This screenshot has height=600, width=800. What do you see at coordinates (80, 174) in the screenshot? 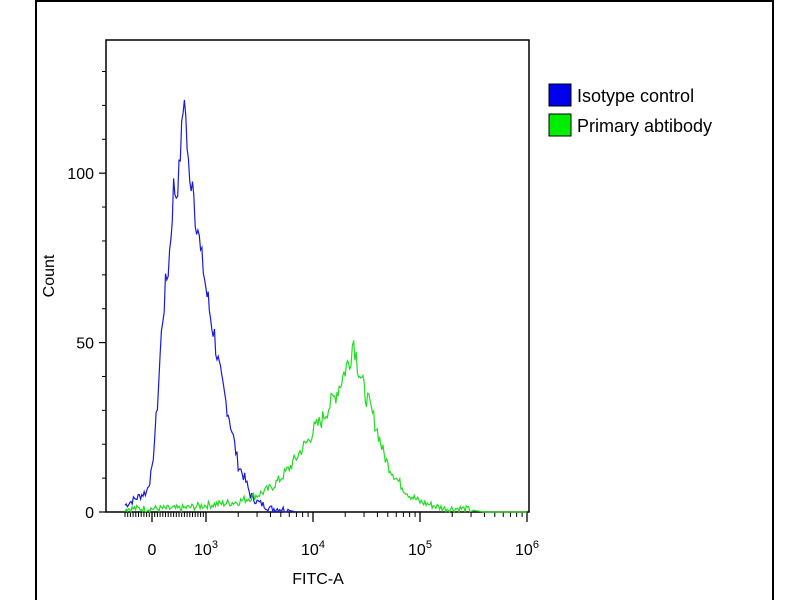
I see `y-tick-label: 100` at bounding box center [80, 174].